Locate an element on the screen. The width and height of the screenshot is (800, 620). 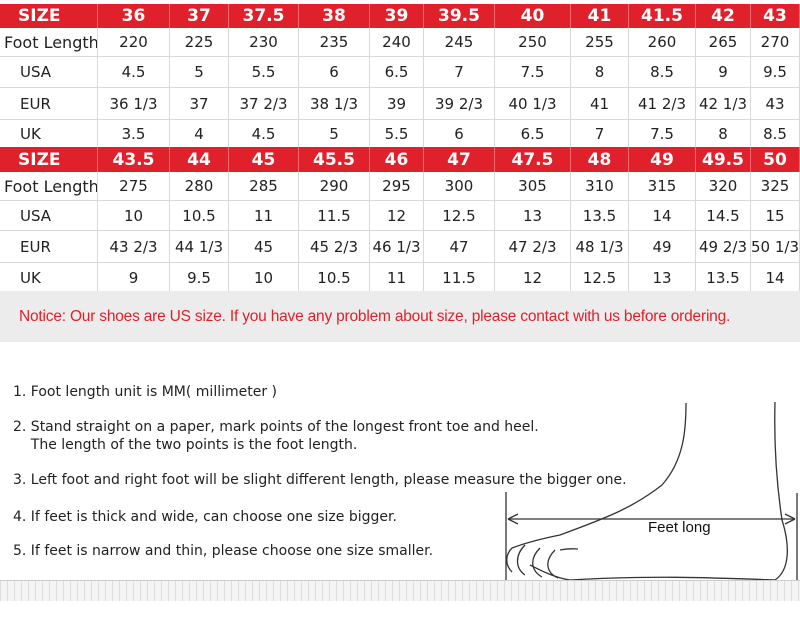
size-header-row: SIZE 36 37 37.5 38 39 39.5 40 41 41.5 42 43 is located at coordinates (400, 16).